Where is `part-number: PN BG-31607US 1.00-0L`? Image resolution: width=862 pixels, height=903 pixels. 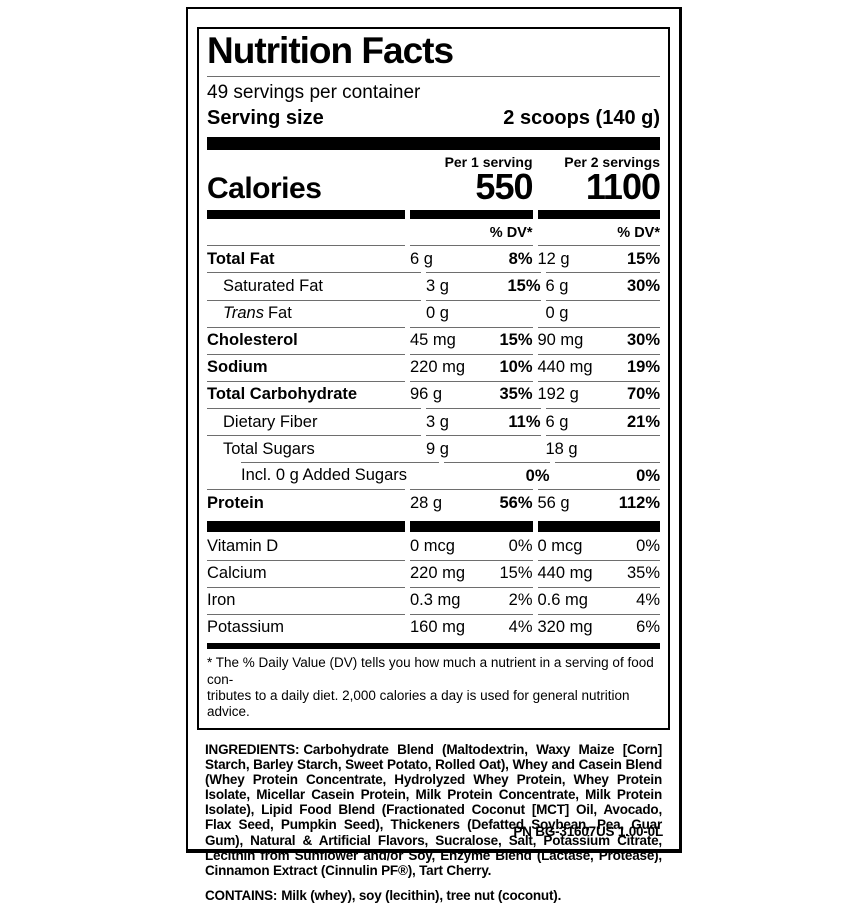
part-number: PN BG-31607US 1.00-0L is located at coordinates (588, 831).